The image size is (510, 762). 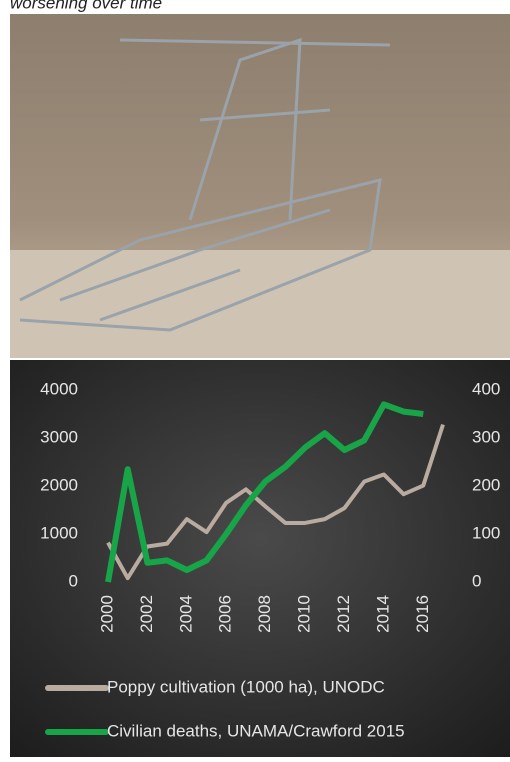 I want to click on caption: worsening over time, so click(x=86, y=6).